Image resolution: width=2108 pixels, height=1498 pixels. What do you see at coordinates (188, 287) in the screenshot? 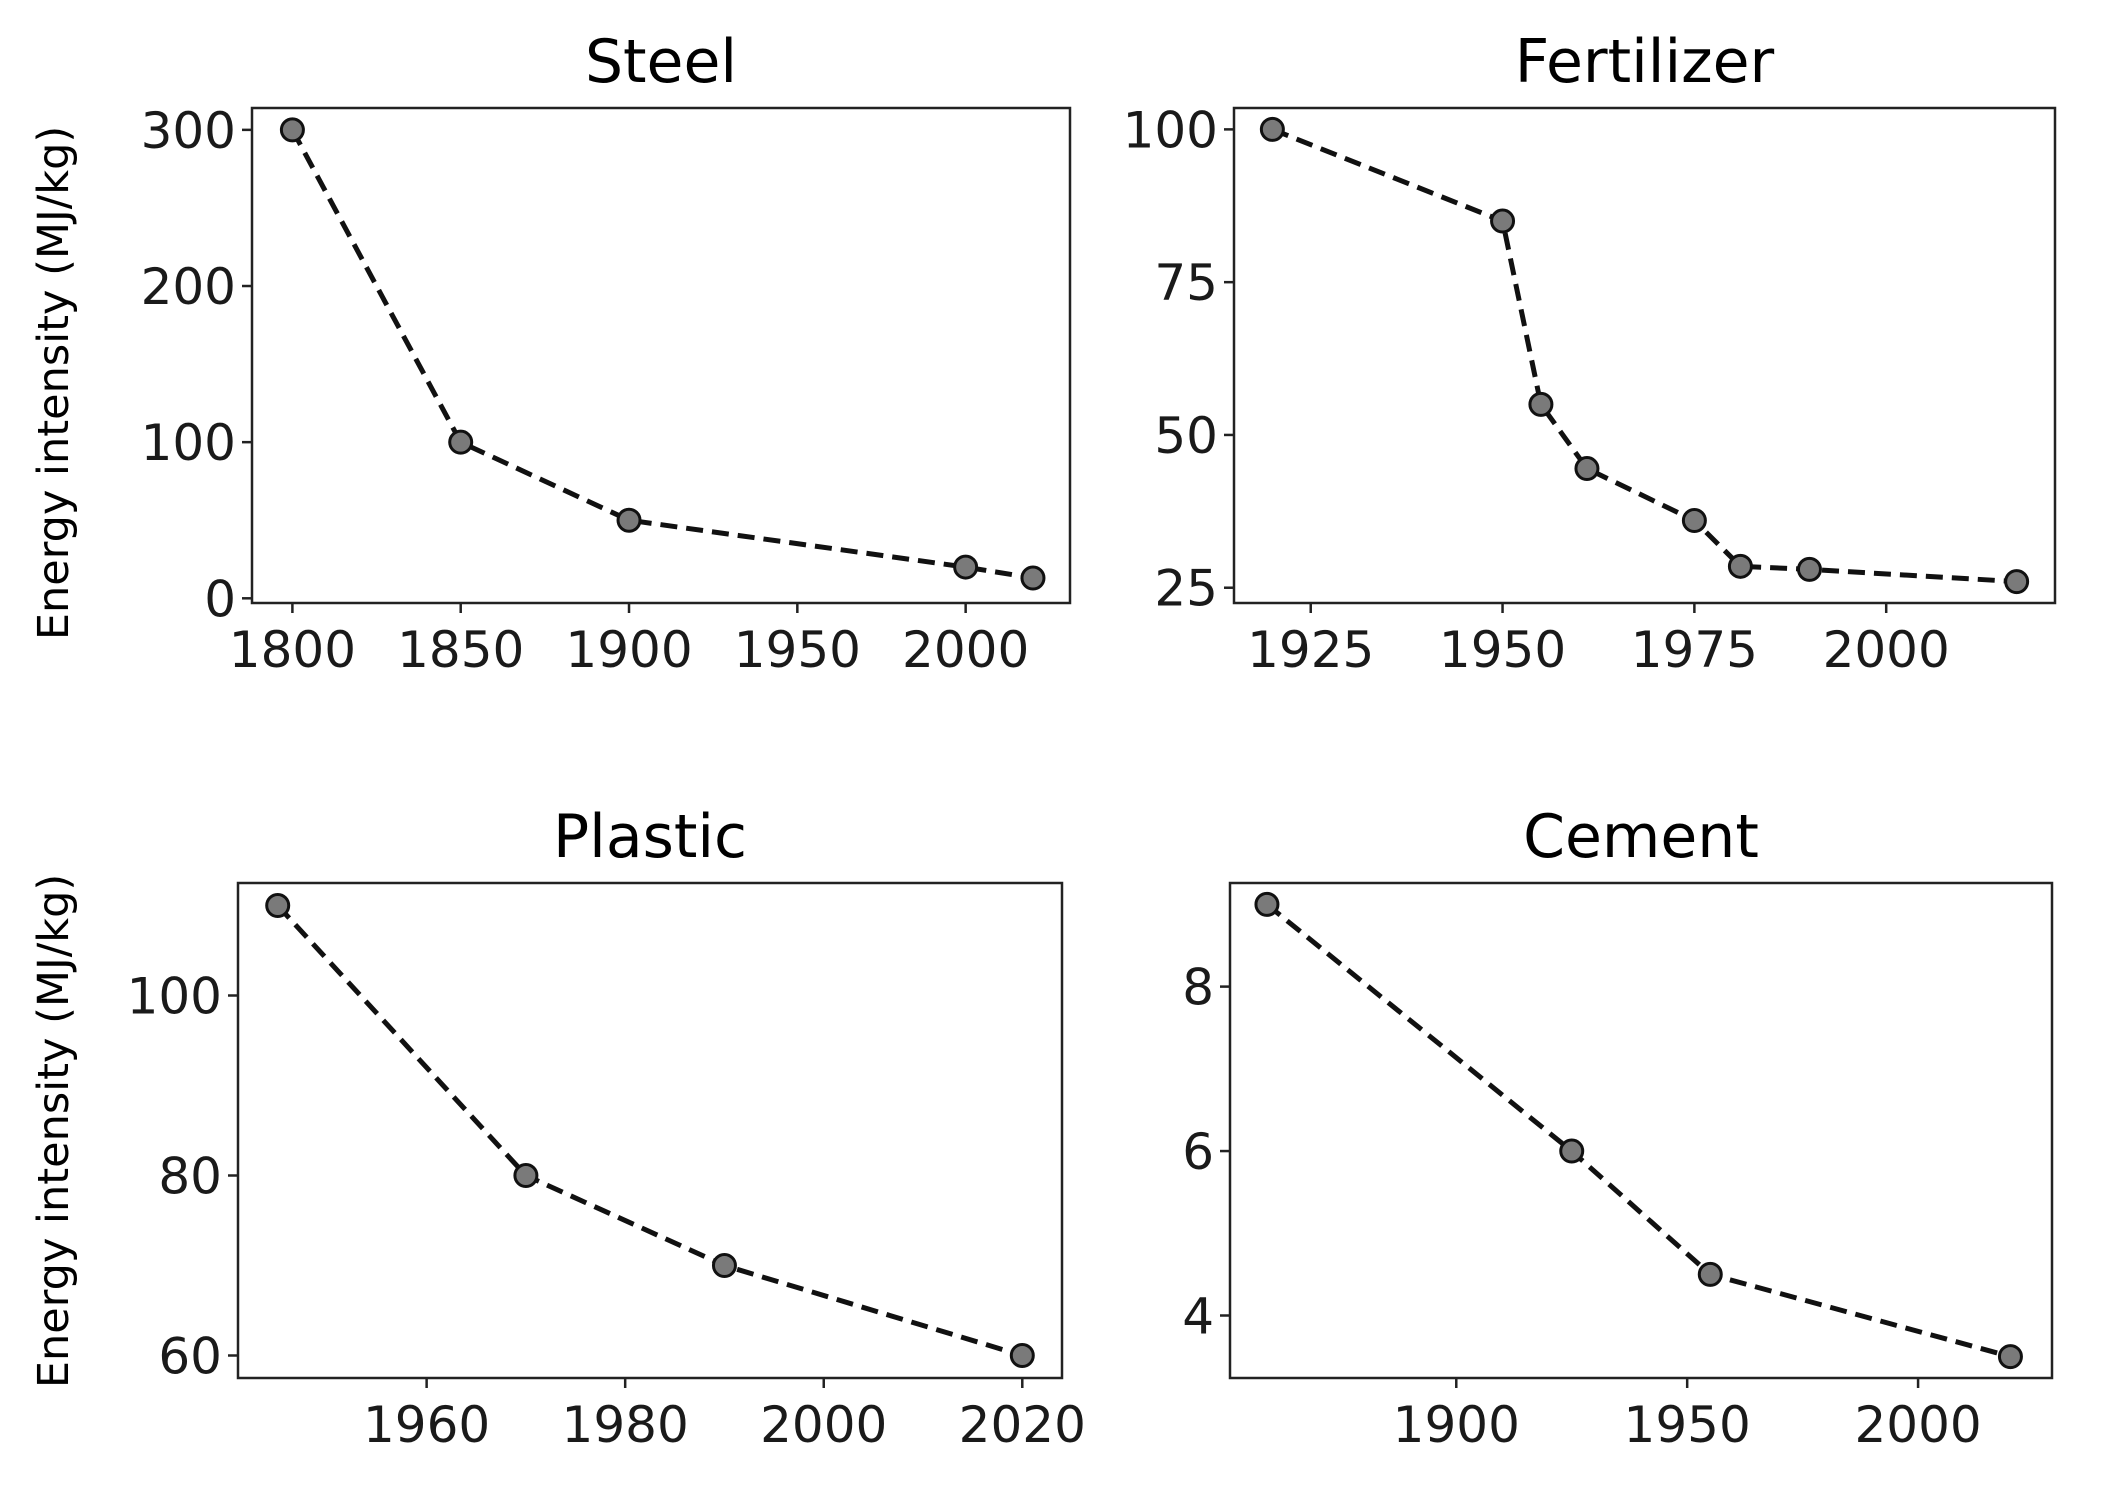
I see `y-tick-label: 200` at bounding box center [188, 287].